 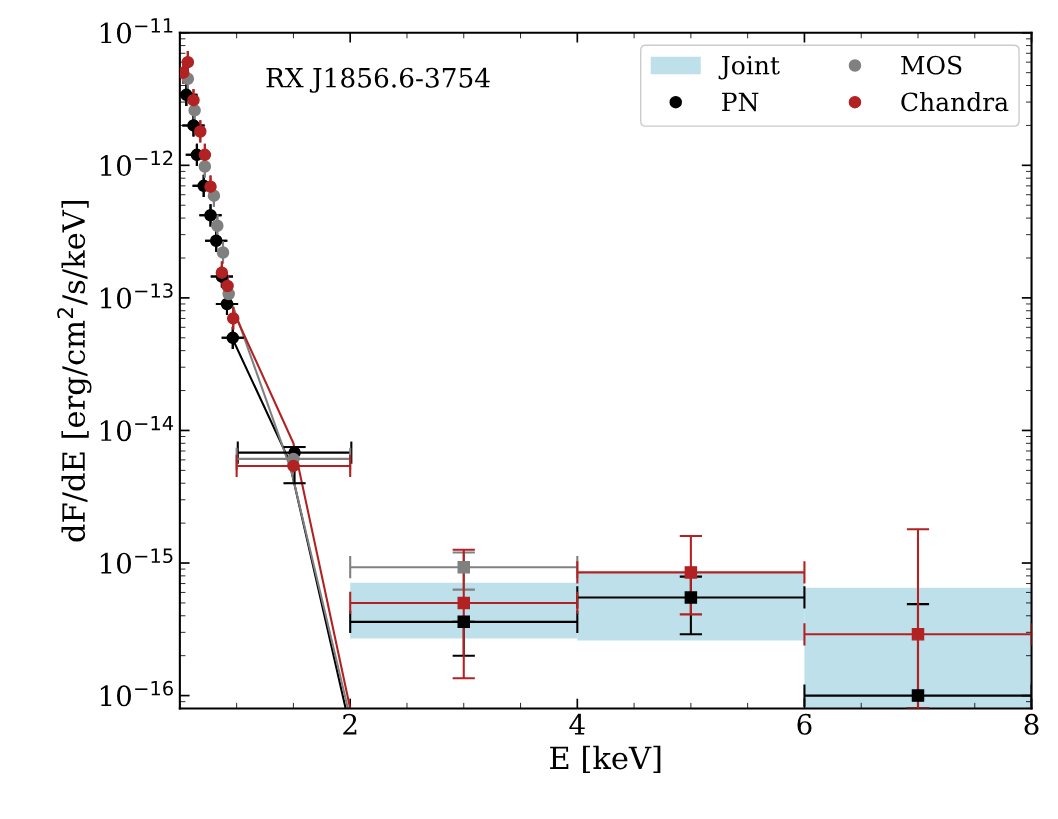 What do you see at coordinates (74, 371) in the screenshot?
I see `y-axis-title: dF/dE [erg/cm$^{2}$/s/keV]` at bounding box center [74, 371].